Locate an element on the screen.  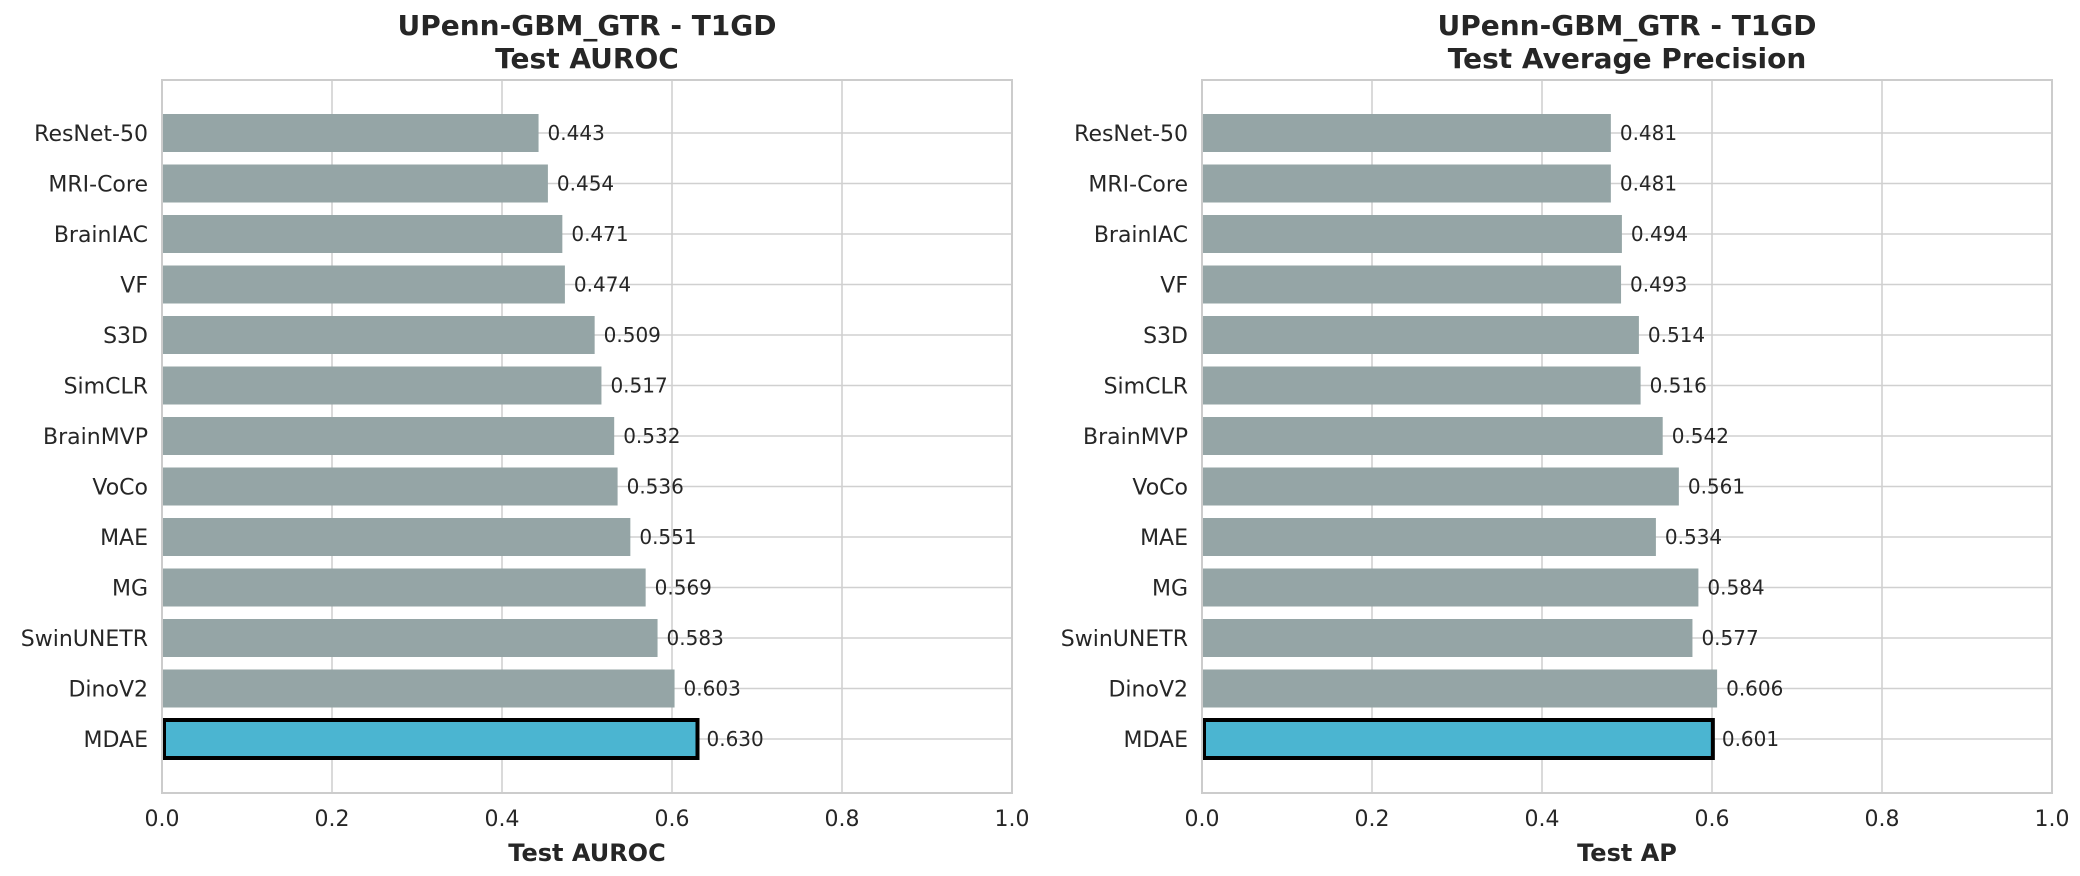
data-label: 0.454 is located at coordinates (585, 184).